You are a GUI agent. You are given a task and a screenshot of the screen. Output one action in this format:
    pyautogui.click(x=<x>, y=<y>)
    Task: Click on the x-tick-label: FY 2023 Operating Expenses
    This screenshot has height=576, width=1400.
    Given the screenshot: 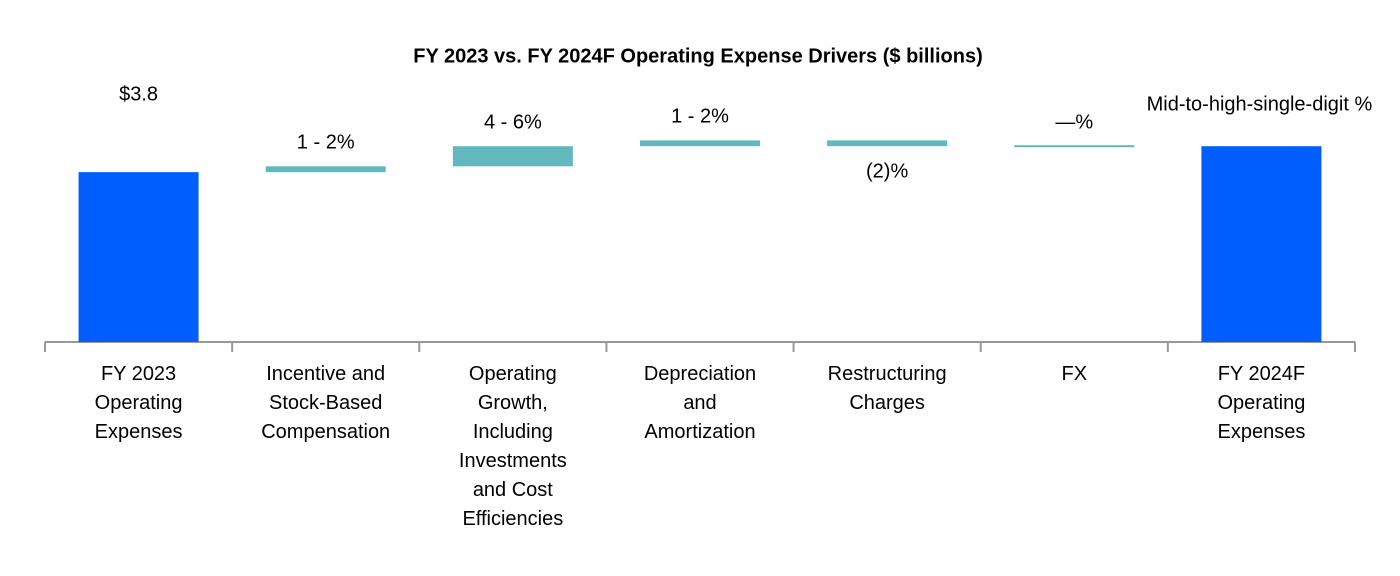 What is the action you would take?
    pyautogui.click(x=138, y=403)
    